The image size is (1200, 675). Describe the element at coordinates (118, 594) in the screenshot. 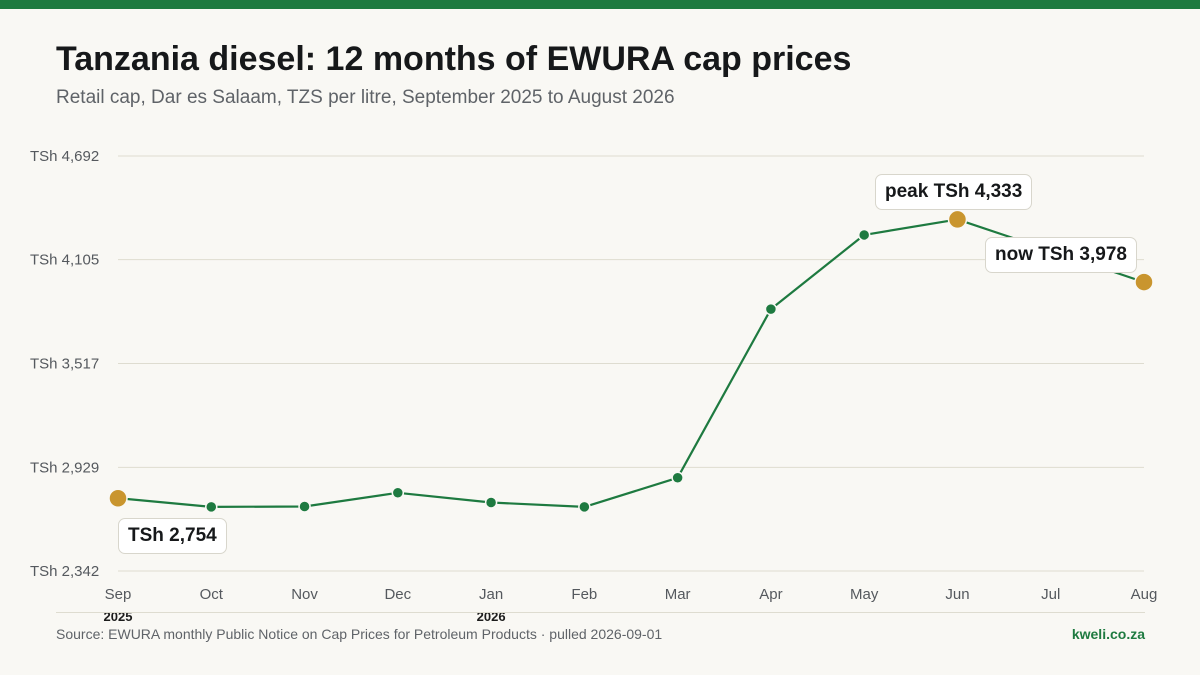

I see `x-tick-label: Sep` at that location.